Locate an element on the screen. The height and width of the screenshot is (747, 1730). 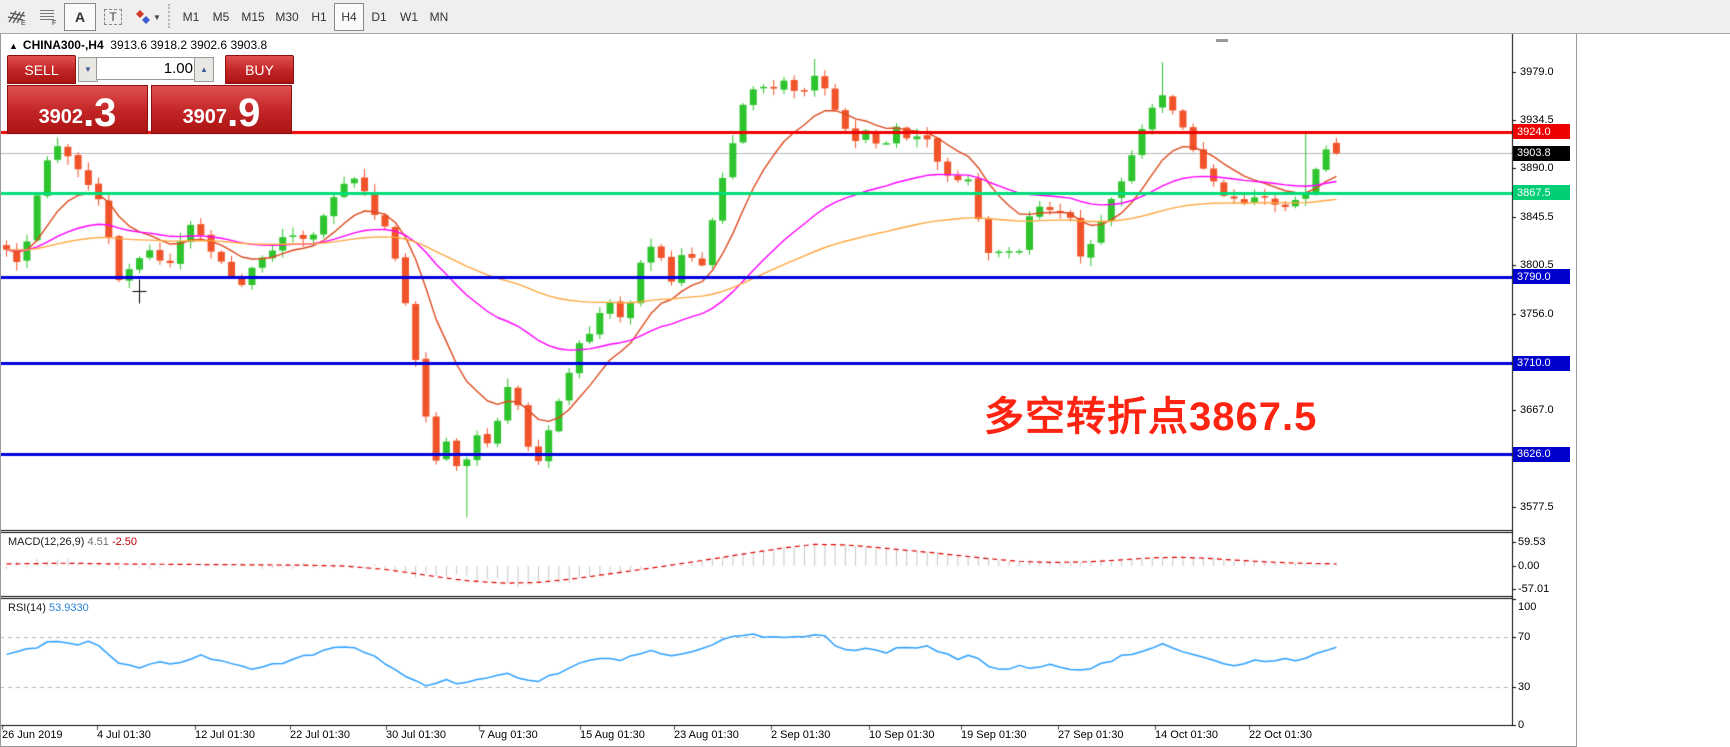
ohlc-open: 3913.6 is located at coordinates (128, 45).